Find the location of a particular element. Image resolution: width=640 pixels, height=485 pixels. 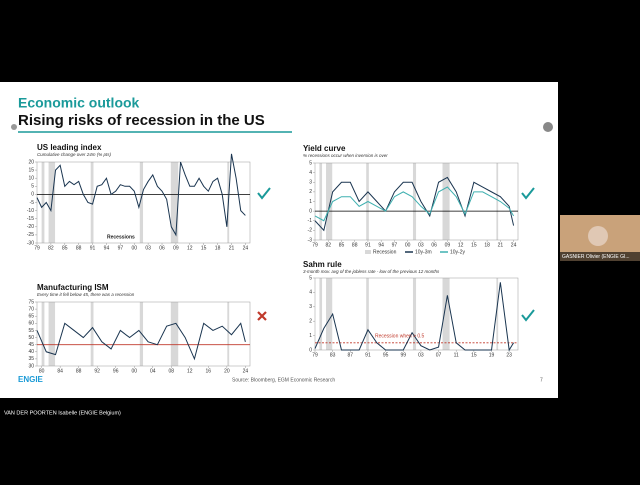

avatar-icon is located at coordinates (548, 127).